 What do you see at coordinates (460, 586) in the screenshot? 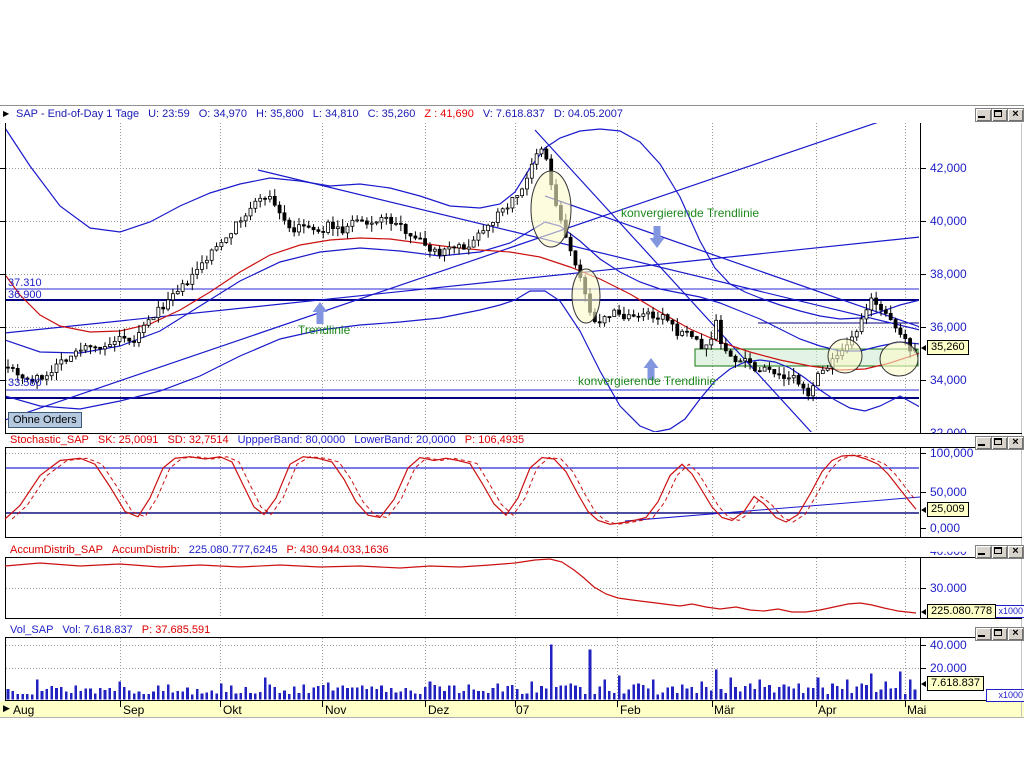
I see `accumdistrib-plot-content` at bounding box center [460, 586].